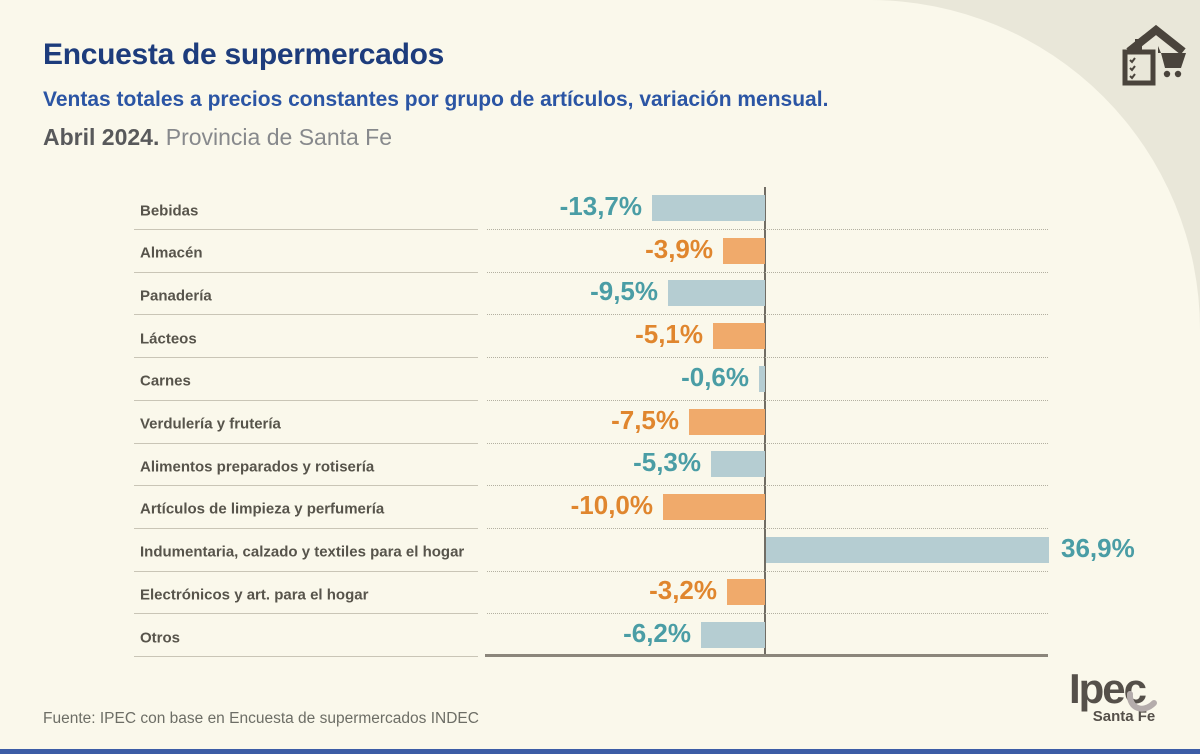 This screenshot has width=1200, height=754. Describe the element at coordinates (262, 509) in the screenshot. I see `category-label: Artículos de limpieza y perfumería` at that location.